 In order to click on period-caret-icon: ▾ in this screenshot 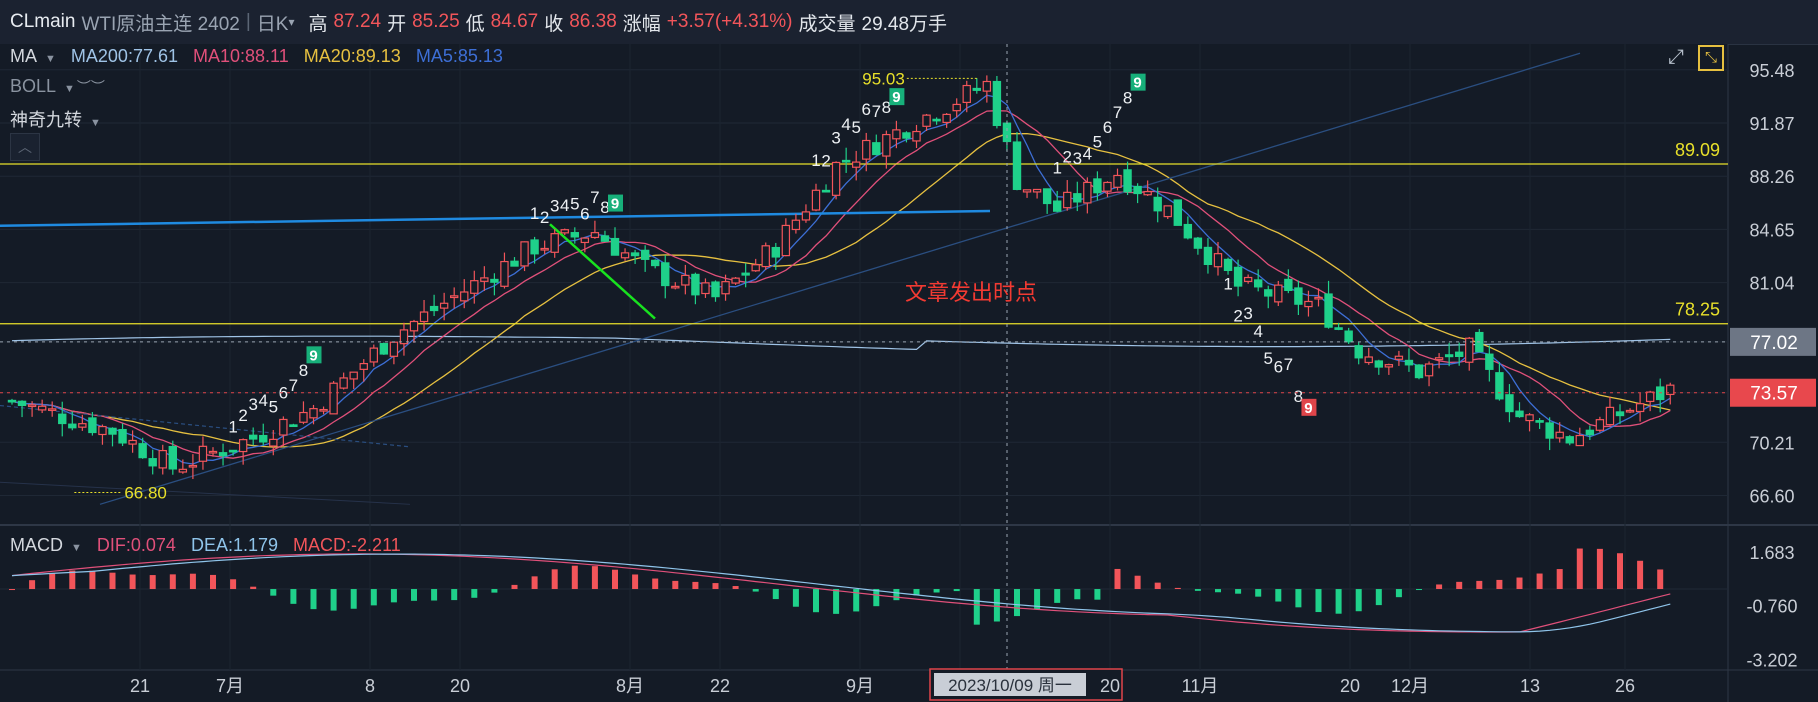, I will do `click(291, 22)`.